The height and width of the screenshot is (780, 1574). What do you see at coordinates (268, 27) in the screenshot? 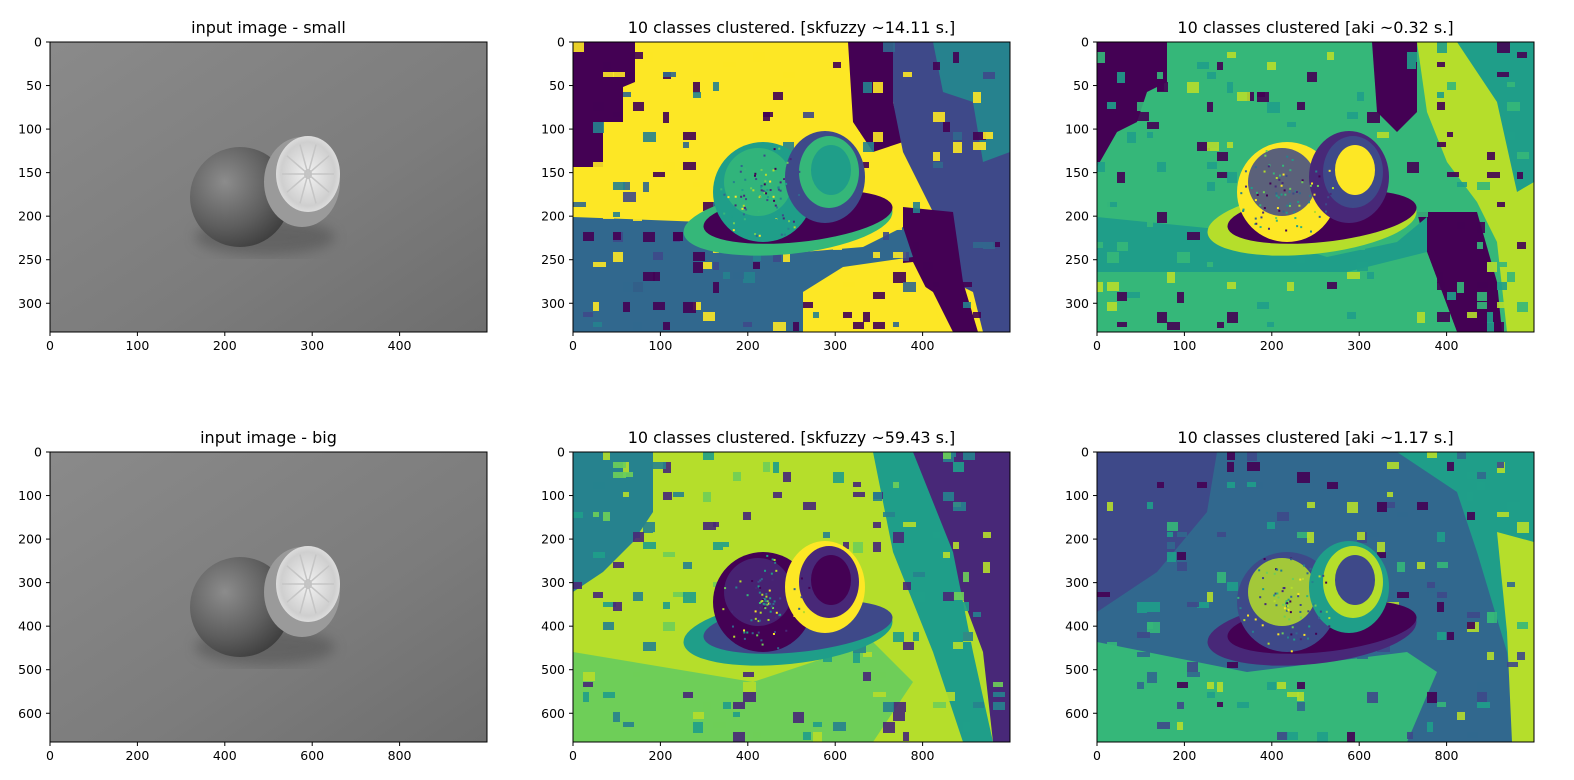
I see `panel-title: input image - small` at bounding box center [268, 27].